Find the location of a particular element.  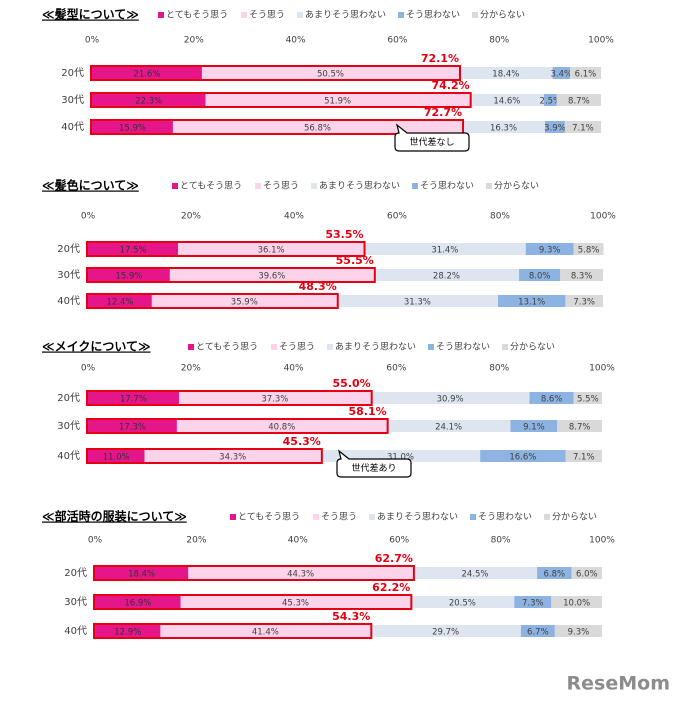

value-label: 29.7% is located at coordinates (445, 633).